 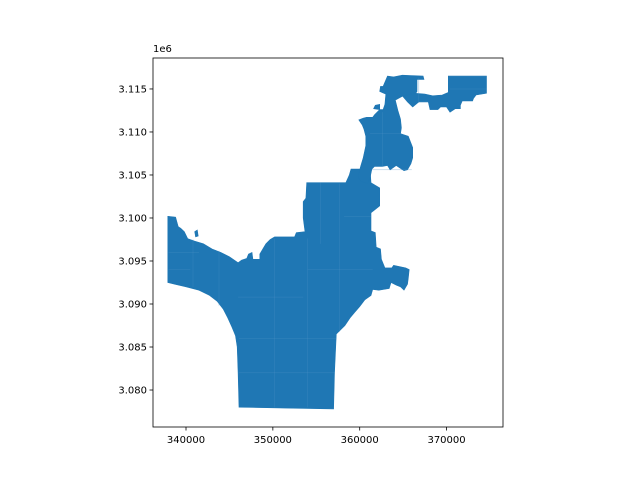 I want to click on y-tick-label: 3.080, so click(x=132, y=391).